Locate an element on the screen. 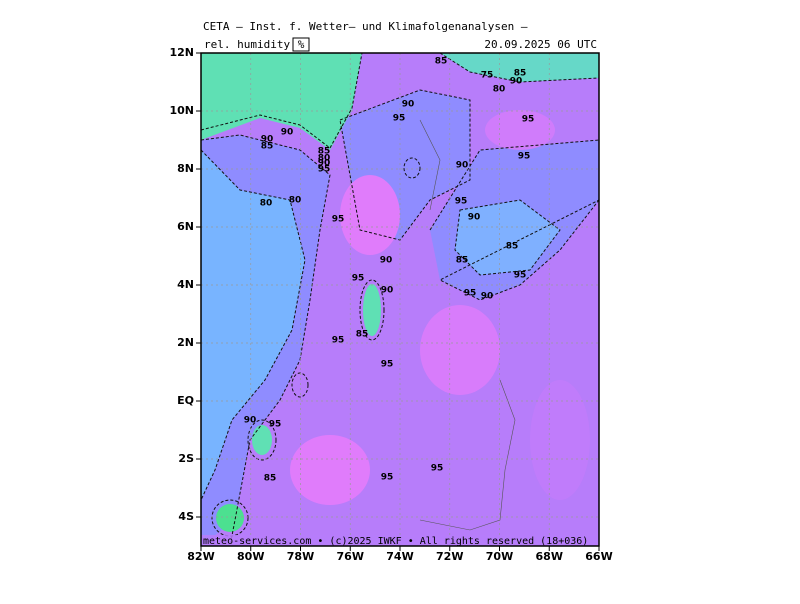 The height and width of the screenshot is (604, 800). lat-label: EQ is located at coordinates (185, 400).